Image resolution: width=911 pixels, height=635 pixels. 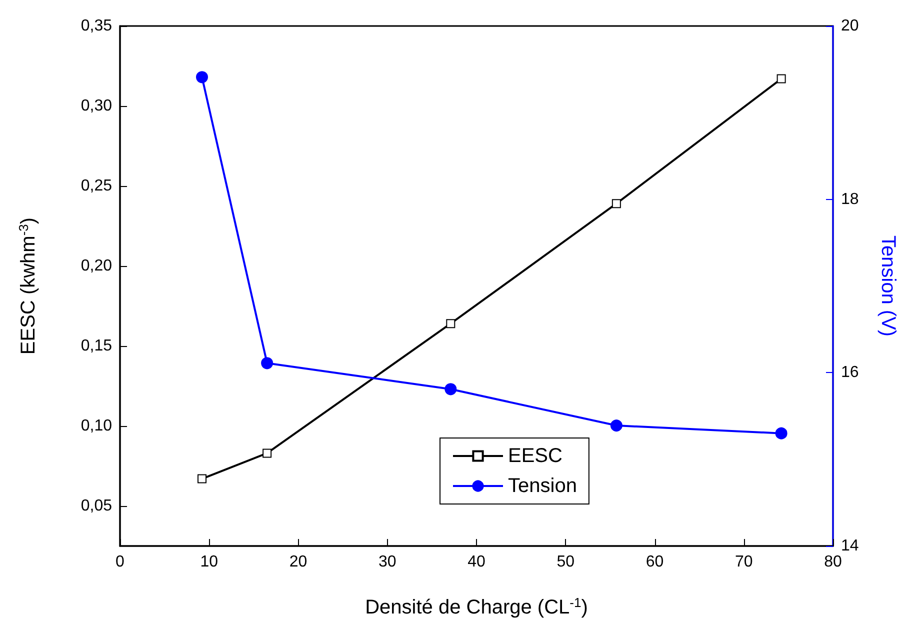 I want to click on x-tick-label: 50, so click(x=565, y=562).